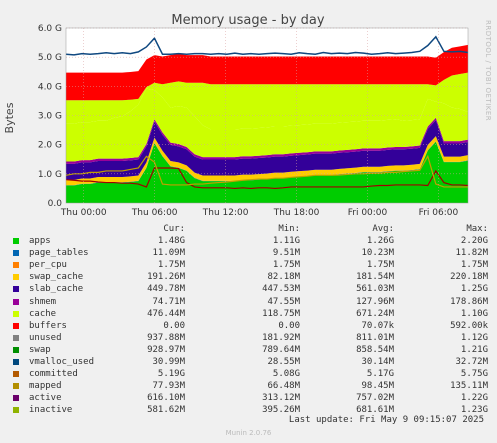 Image resolution: width=497 pixels, height=443 pixels. Describe the element at coordinates (43, 313) in the screenshot. I see `legend-name: cache` at that location.